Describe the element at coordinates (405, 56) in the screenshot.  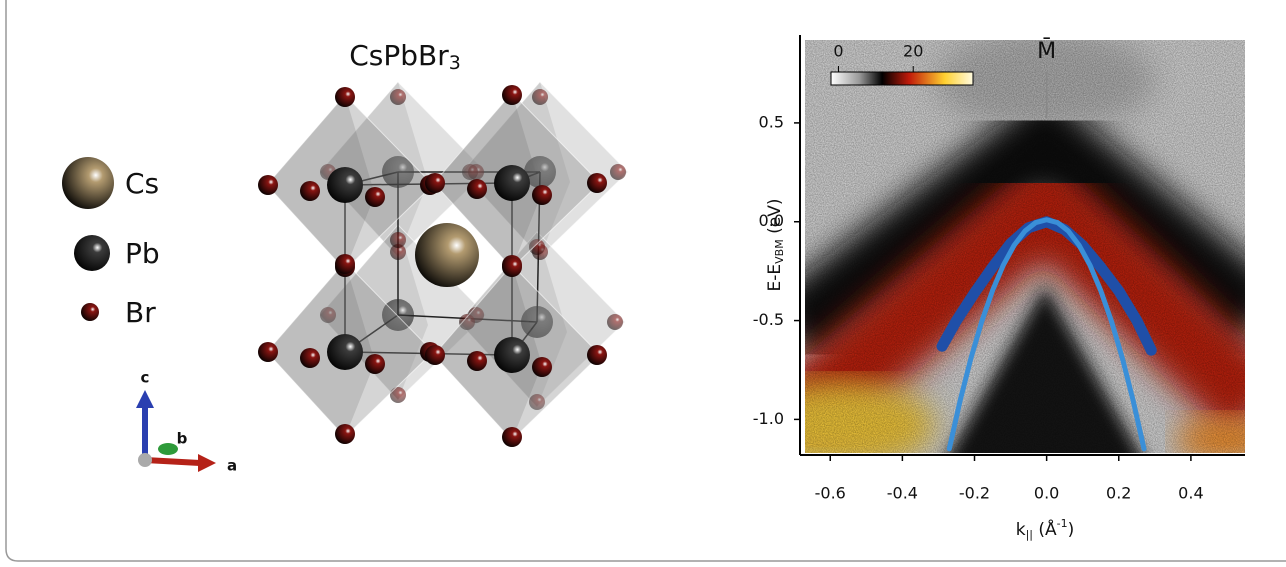
I see `structure-title: CsPbBr3` at that location.